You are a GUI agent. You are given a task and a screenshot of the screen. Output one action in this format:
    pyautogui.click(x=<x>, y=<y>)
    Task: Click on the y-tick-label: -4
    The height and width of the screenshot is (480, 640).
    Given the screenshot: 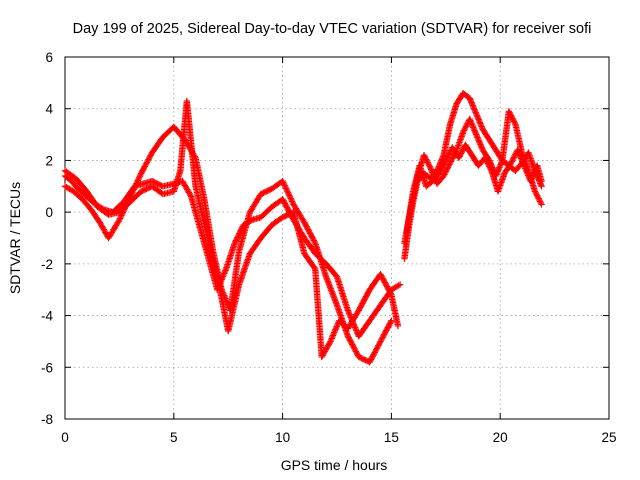 What is the action you would take?
    pyautogui.click(x=47, y=316)
    